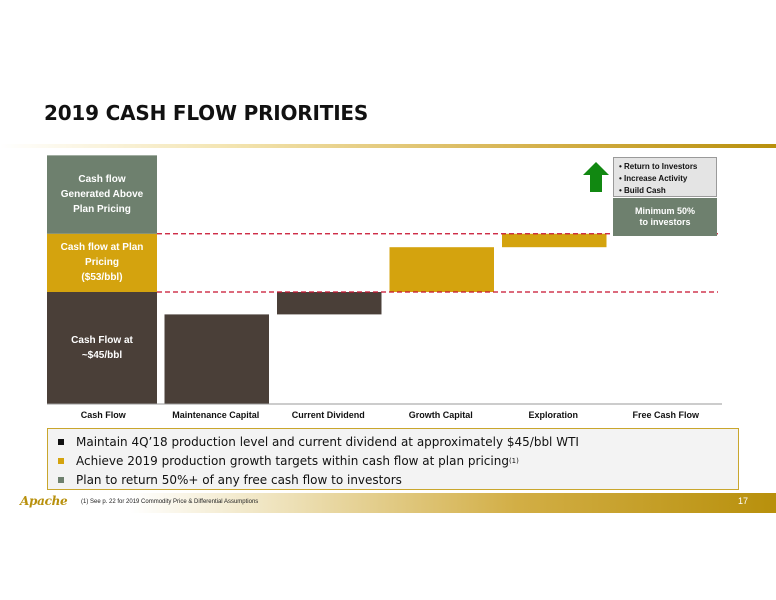 This screenshot has width=776, height=600. What do you see at coordinates (667, 191) in the screenshot?
I see `callout-item: Build Cash` at bounding box center [667, 191].